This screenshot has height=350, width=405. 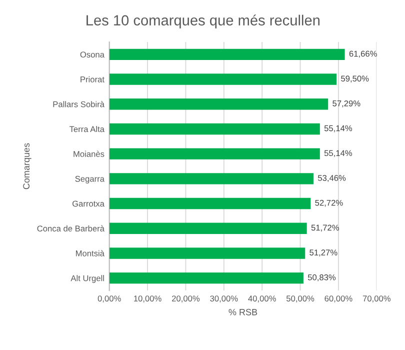 I want to click on x-tick-label: 10,00%, so click(x=148, y=299).